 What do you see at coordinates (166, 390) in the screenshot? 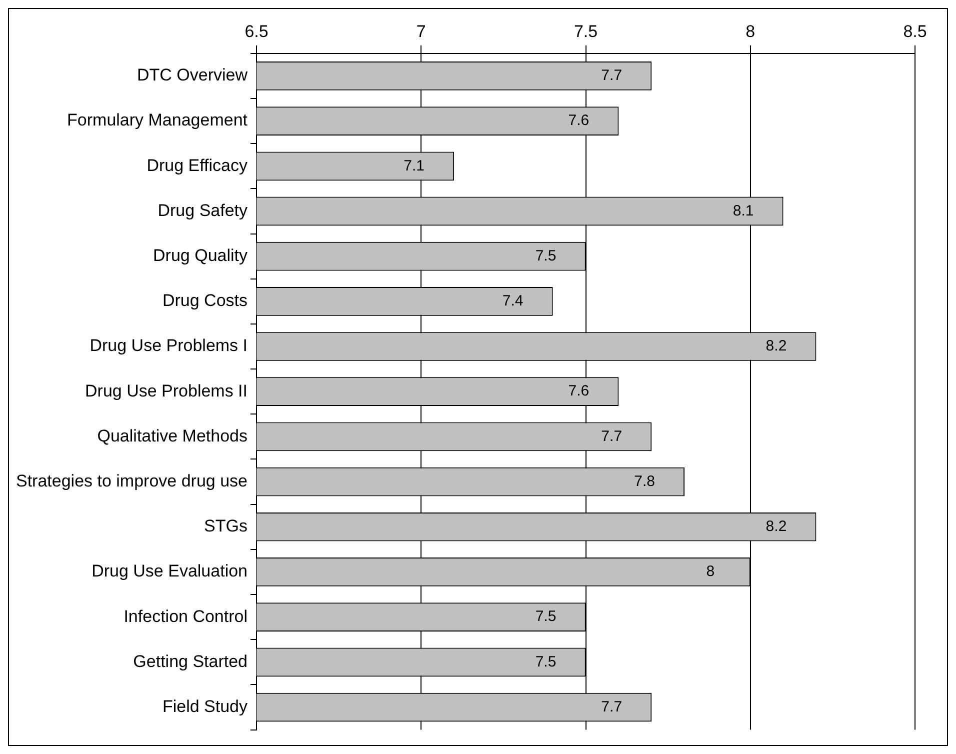
I see `y-tick-label: Drug Use Problems II` at bounding box center [166, 390].